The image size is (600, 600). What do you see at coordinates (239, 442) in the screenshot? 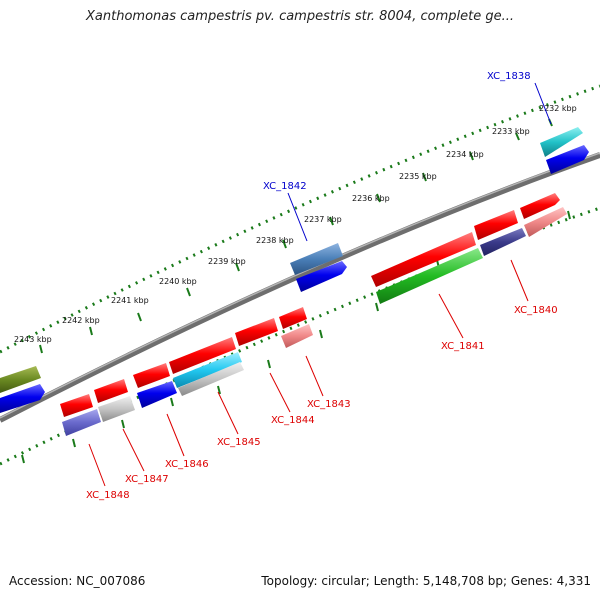
I see `gene-label: XC_1845` at bounding box center [239, 442].